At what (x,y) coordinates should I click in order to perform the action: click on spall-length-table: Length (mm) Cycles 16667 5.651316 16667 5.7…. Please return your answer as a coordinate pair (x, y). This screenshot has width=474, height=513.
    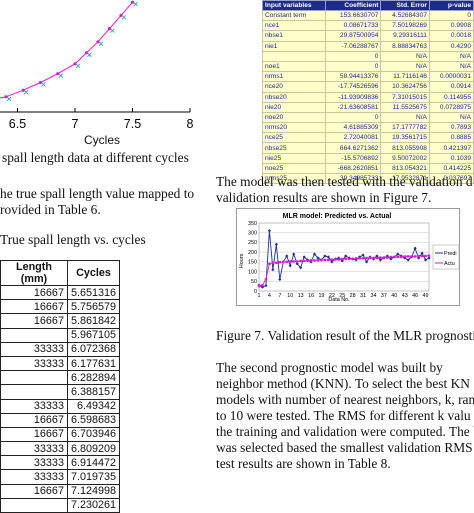
    Looking at the image, I should click on (60, 386).